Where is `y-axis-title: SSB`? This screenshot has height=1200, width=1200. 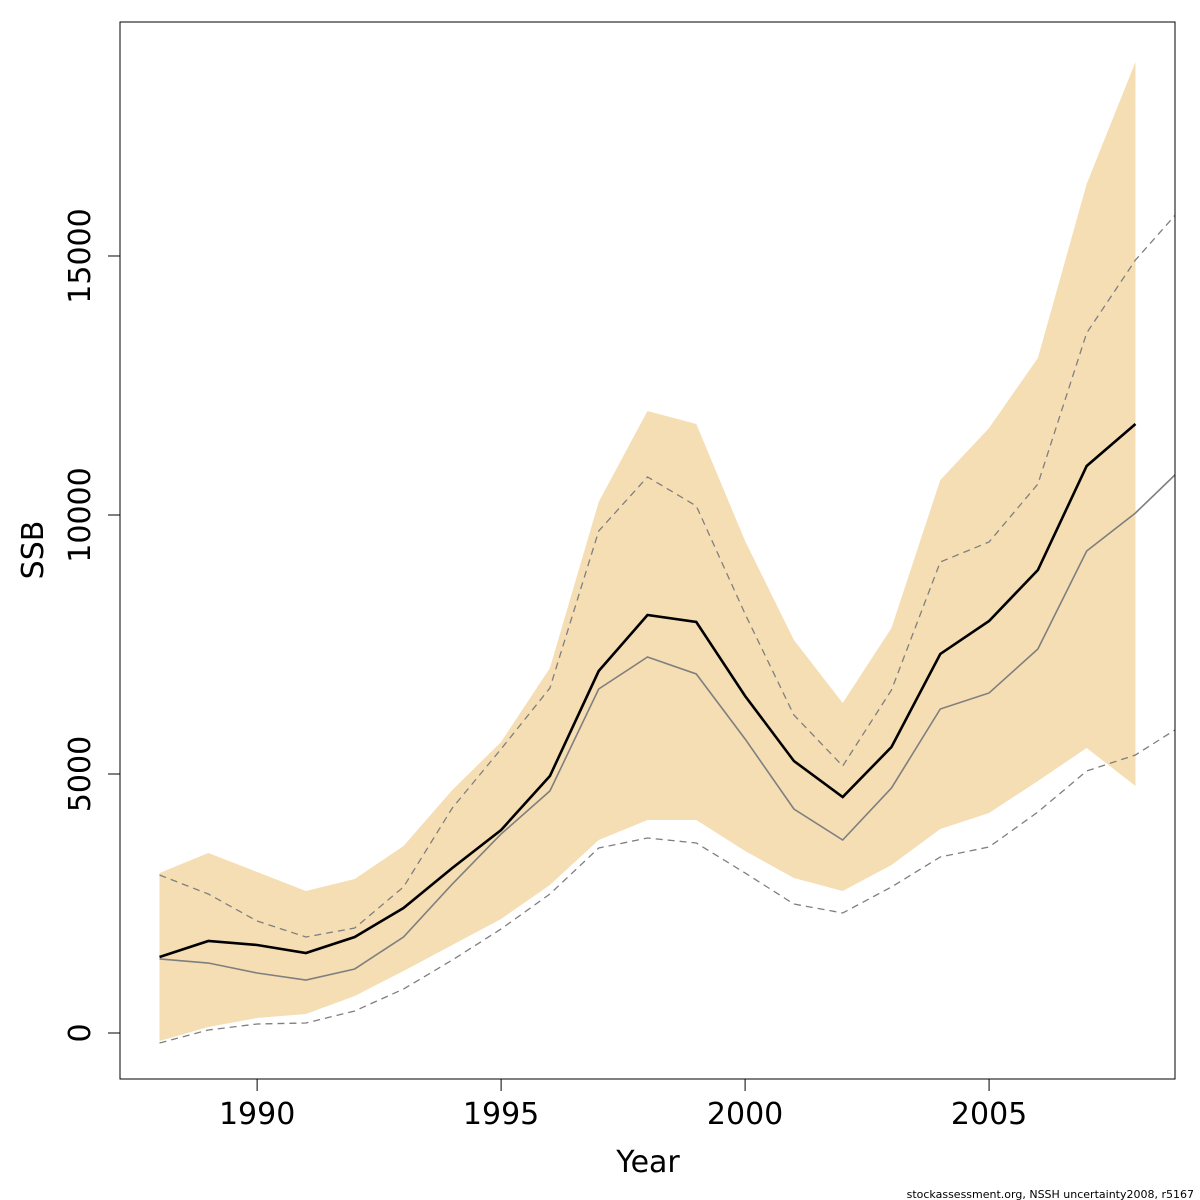
y-axis-title: SSB is located at coordinates (33, 550).